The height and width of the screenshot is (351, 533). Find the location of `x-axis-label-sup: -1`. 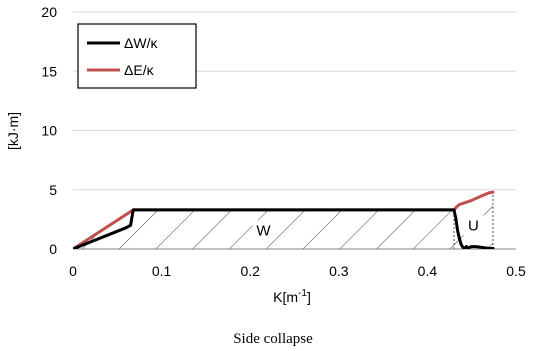

x-axis-label-sup: -1 is located at coordinates (302, 293).